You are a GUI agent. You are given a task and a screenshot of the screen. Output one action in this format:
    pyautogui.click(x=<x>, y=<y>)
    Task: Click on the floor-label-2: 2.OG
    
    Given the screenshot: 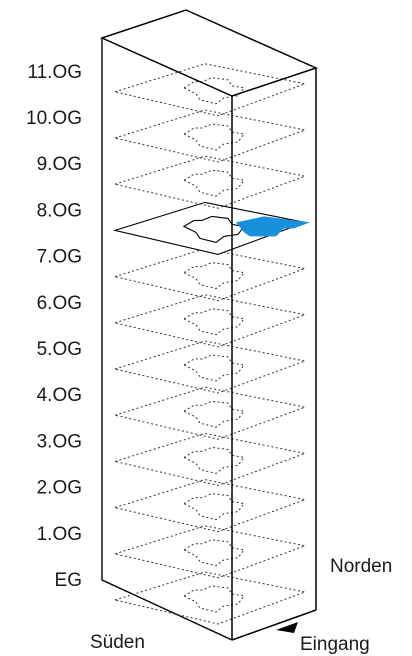 What is the action you would take?
    pyautogui.click(x=59, y=488)
    